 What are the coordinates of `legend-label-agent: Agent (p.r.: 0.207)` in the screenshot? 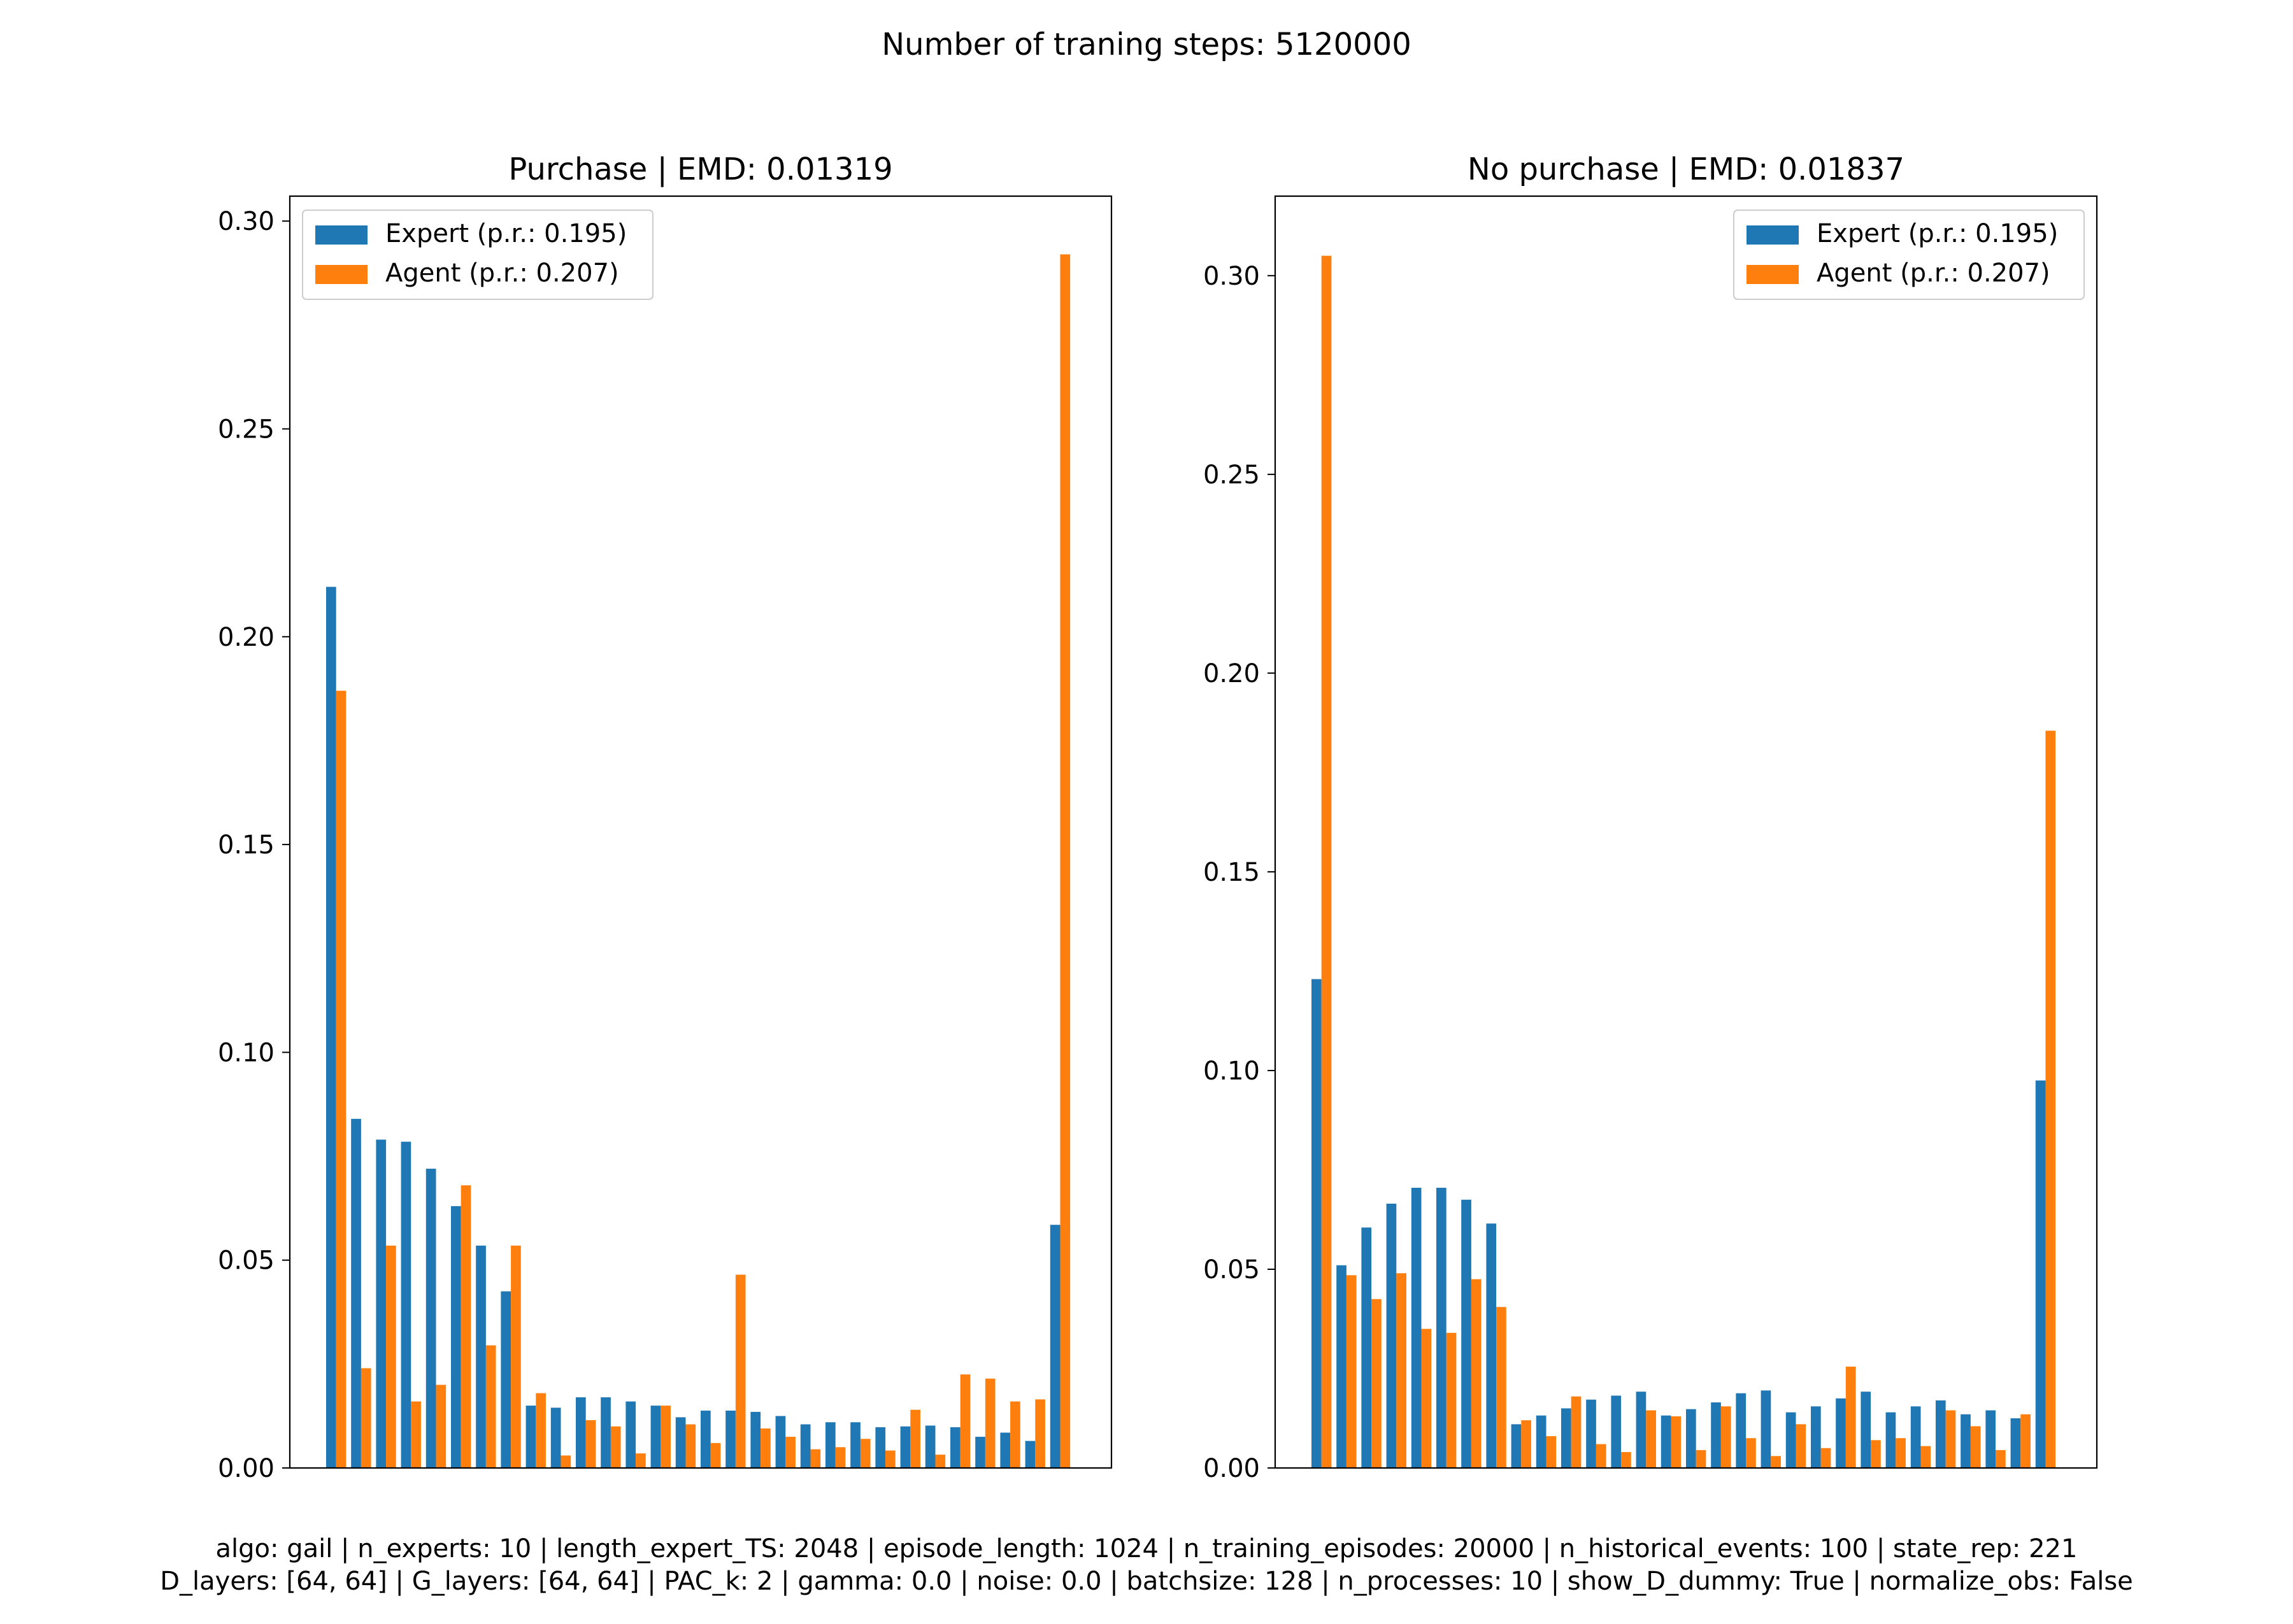 It's located at (1933, 273).